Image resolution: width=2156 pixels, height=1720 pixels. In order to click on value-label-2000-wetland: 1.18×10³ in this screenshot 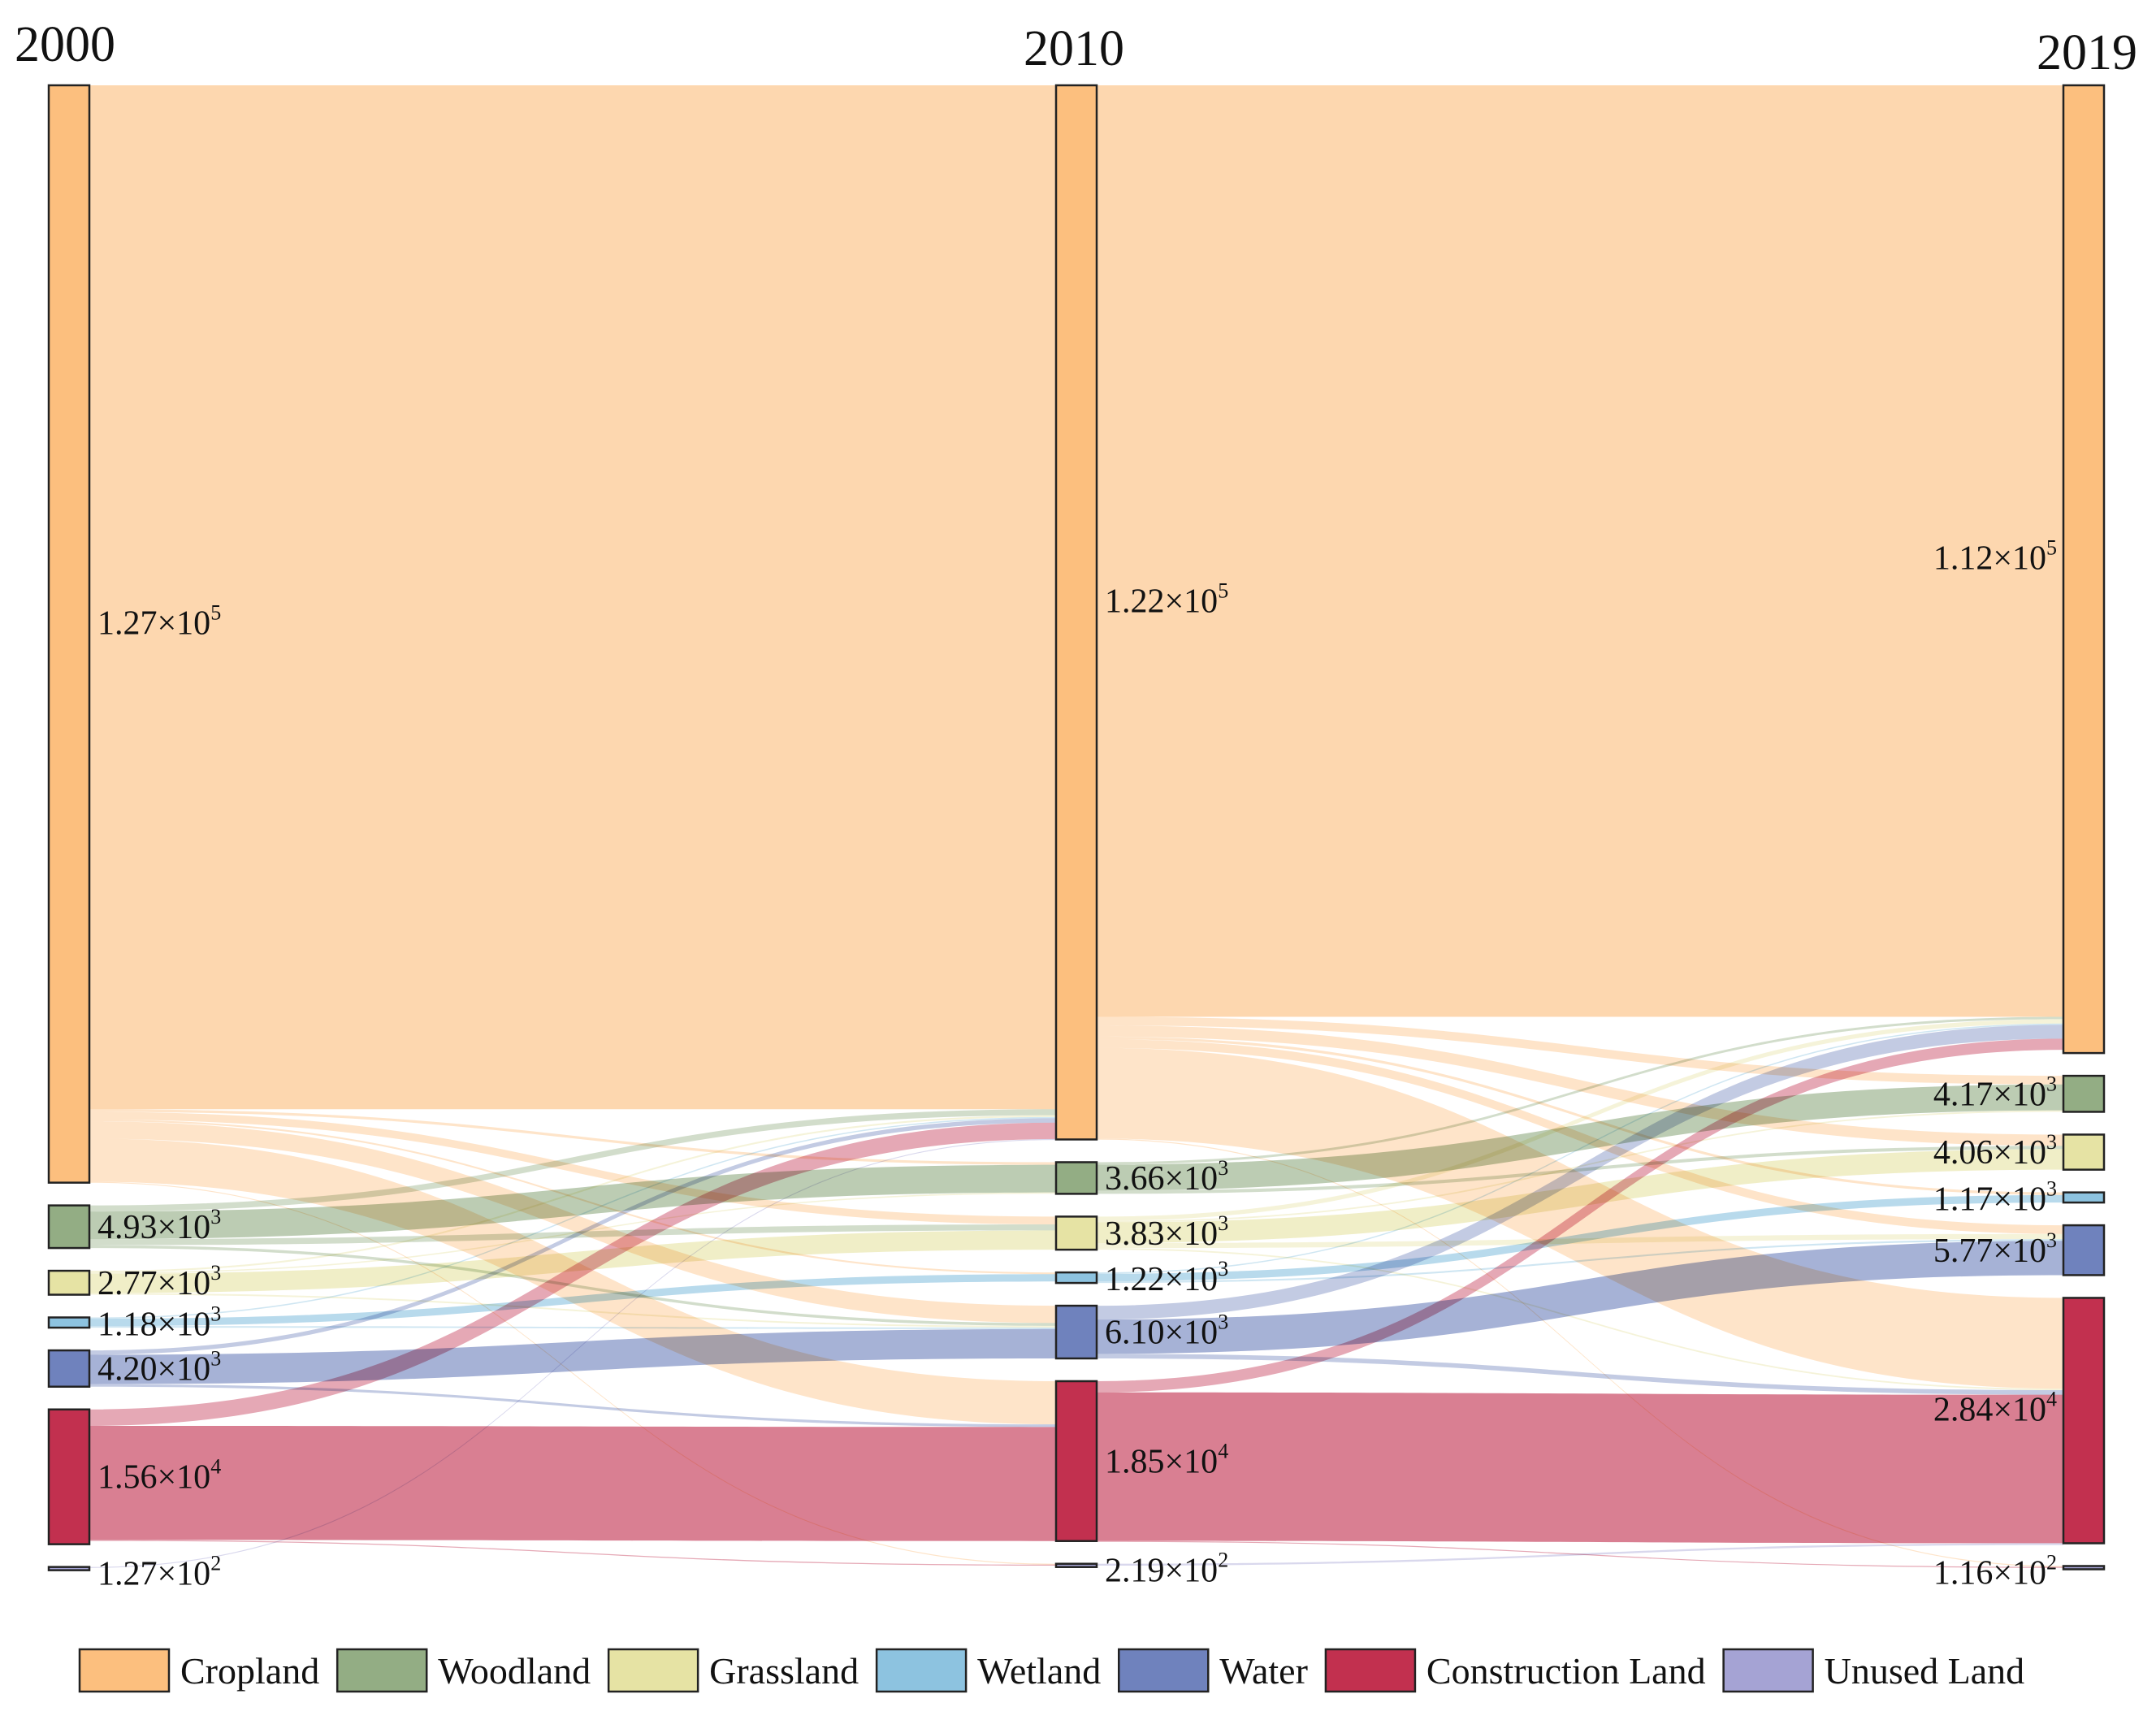, I will do `click(159, 1323)`.